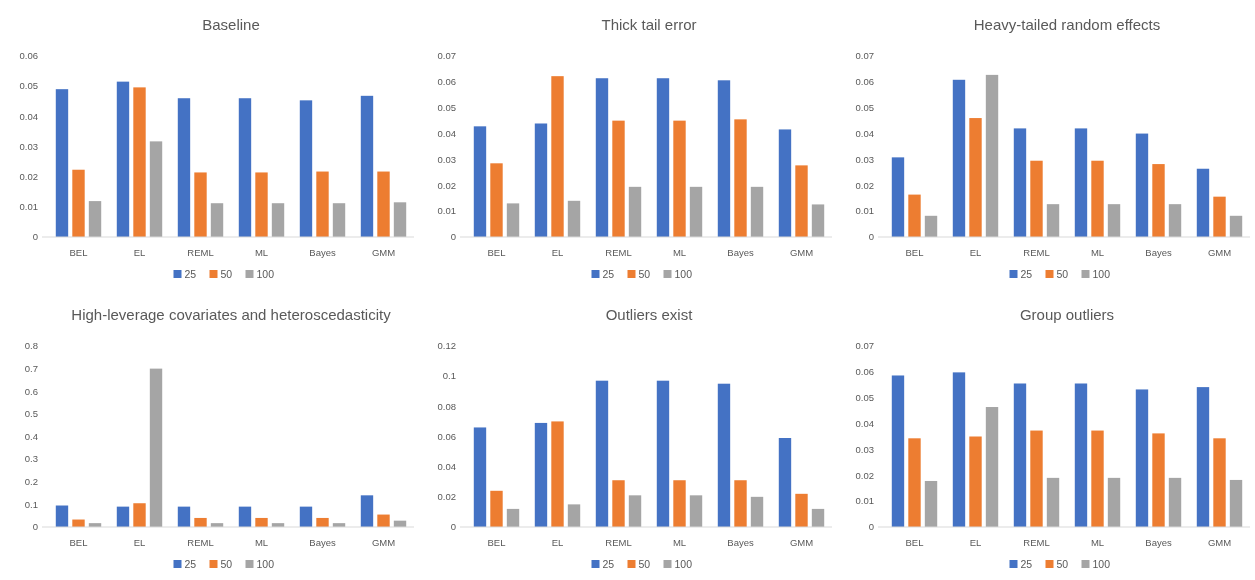  What do you see at coordinates (231, 314) in the screenshot?
I see `chart-title: High-leverage covariates and heteroscedasticity` at bounding box center [231, 314].